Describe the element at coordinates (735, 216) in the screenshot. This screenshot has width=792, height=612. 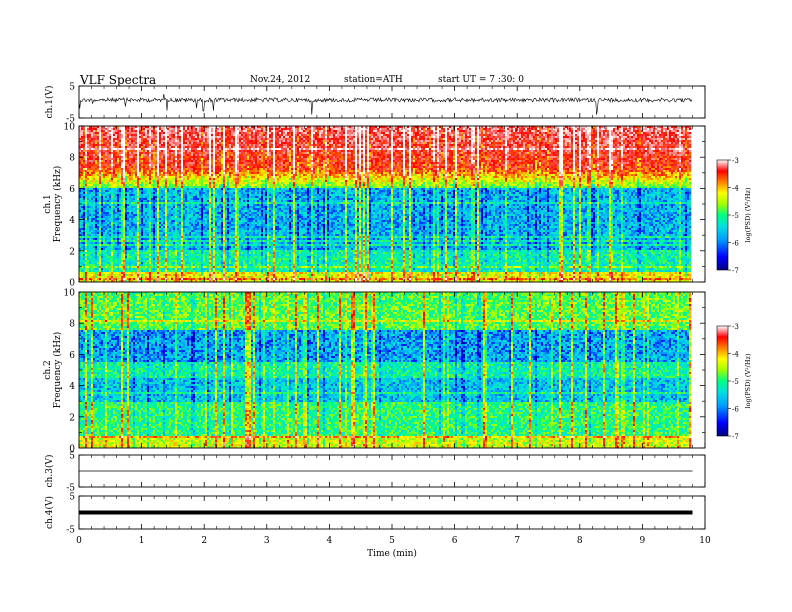
I see `ch1-spec-colorbar-tick-label: -5` at that location.